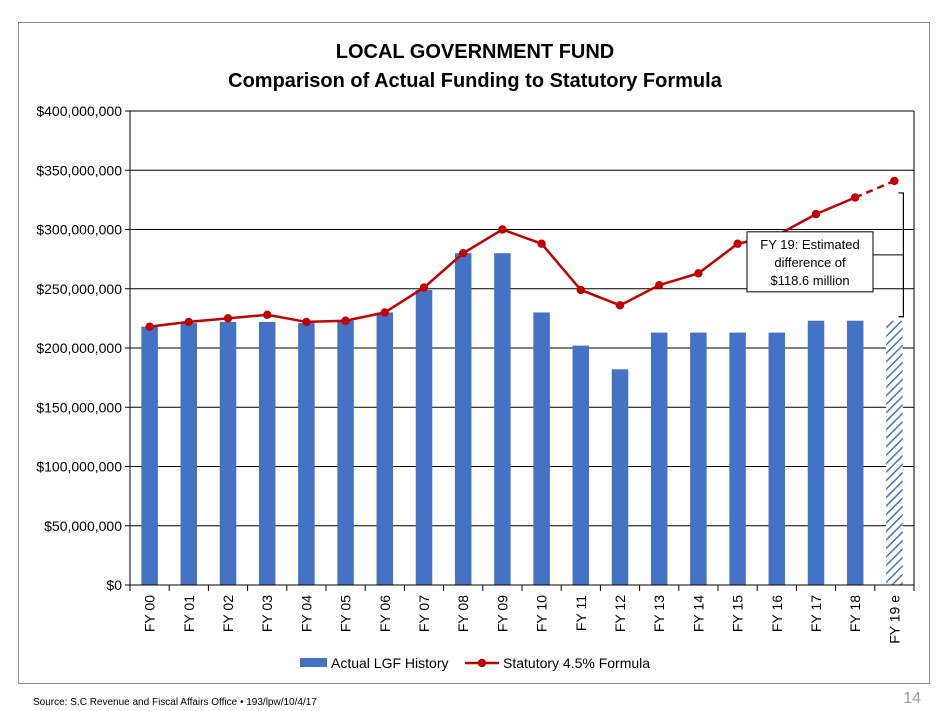  What do you see at coordinates (502, 613) in the screenshot?
I see `x-tick-label: FY 09` at bounding box center [502, 613].